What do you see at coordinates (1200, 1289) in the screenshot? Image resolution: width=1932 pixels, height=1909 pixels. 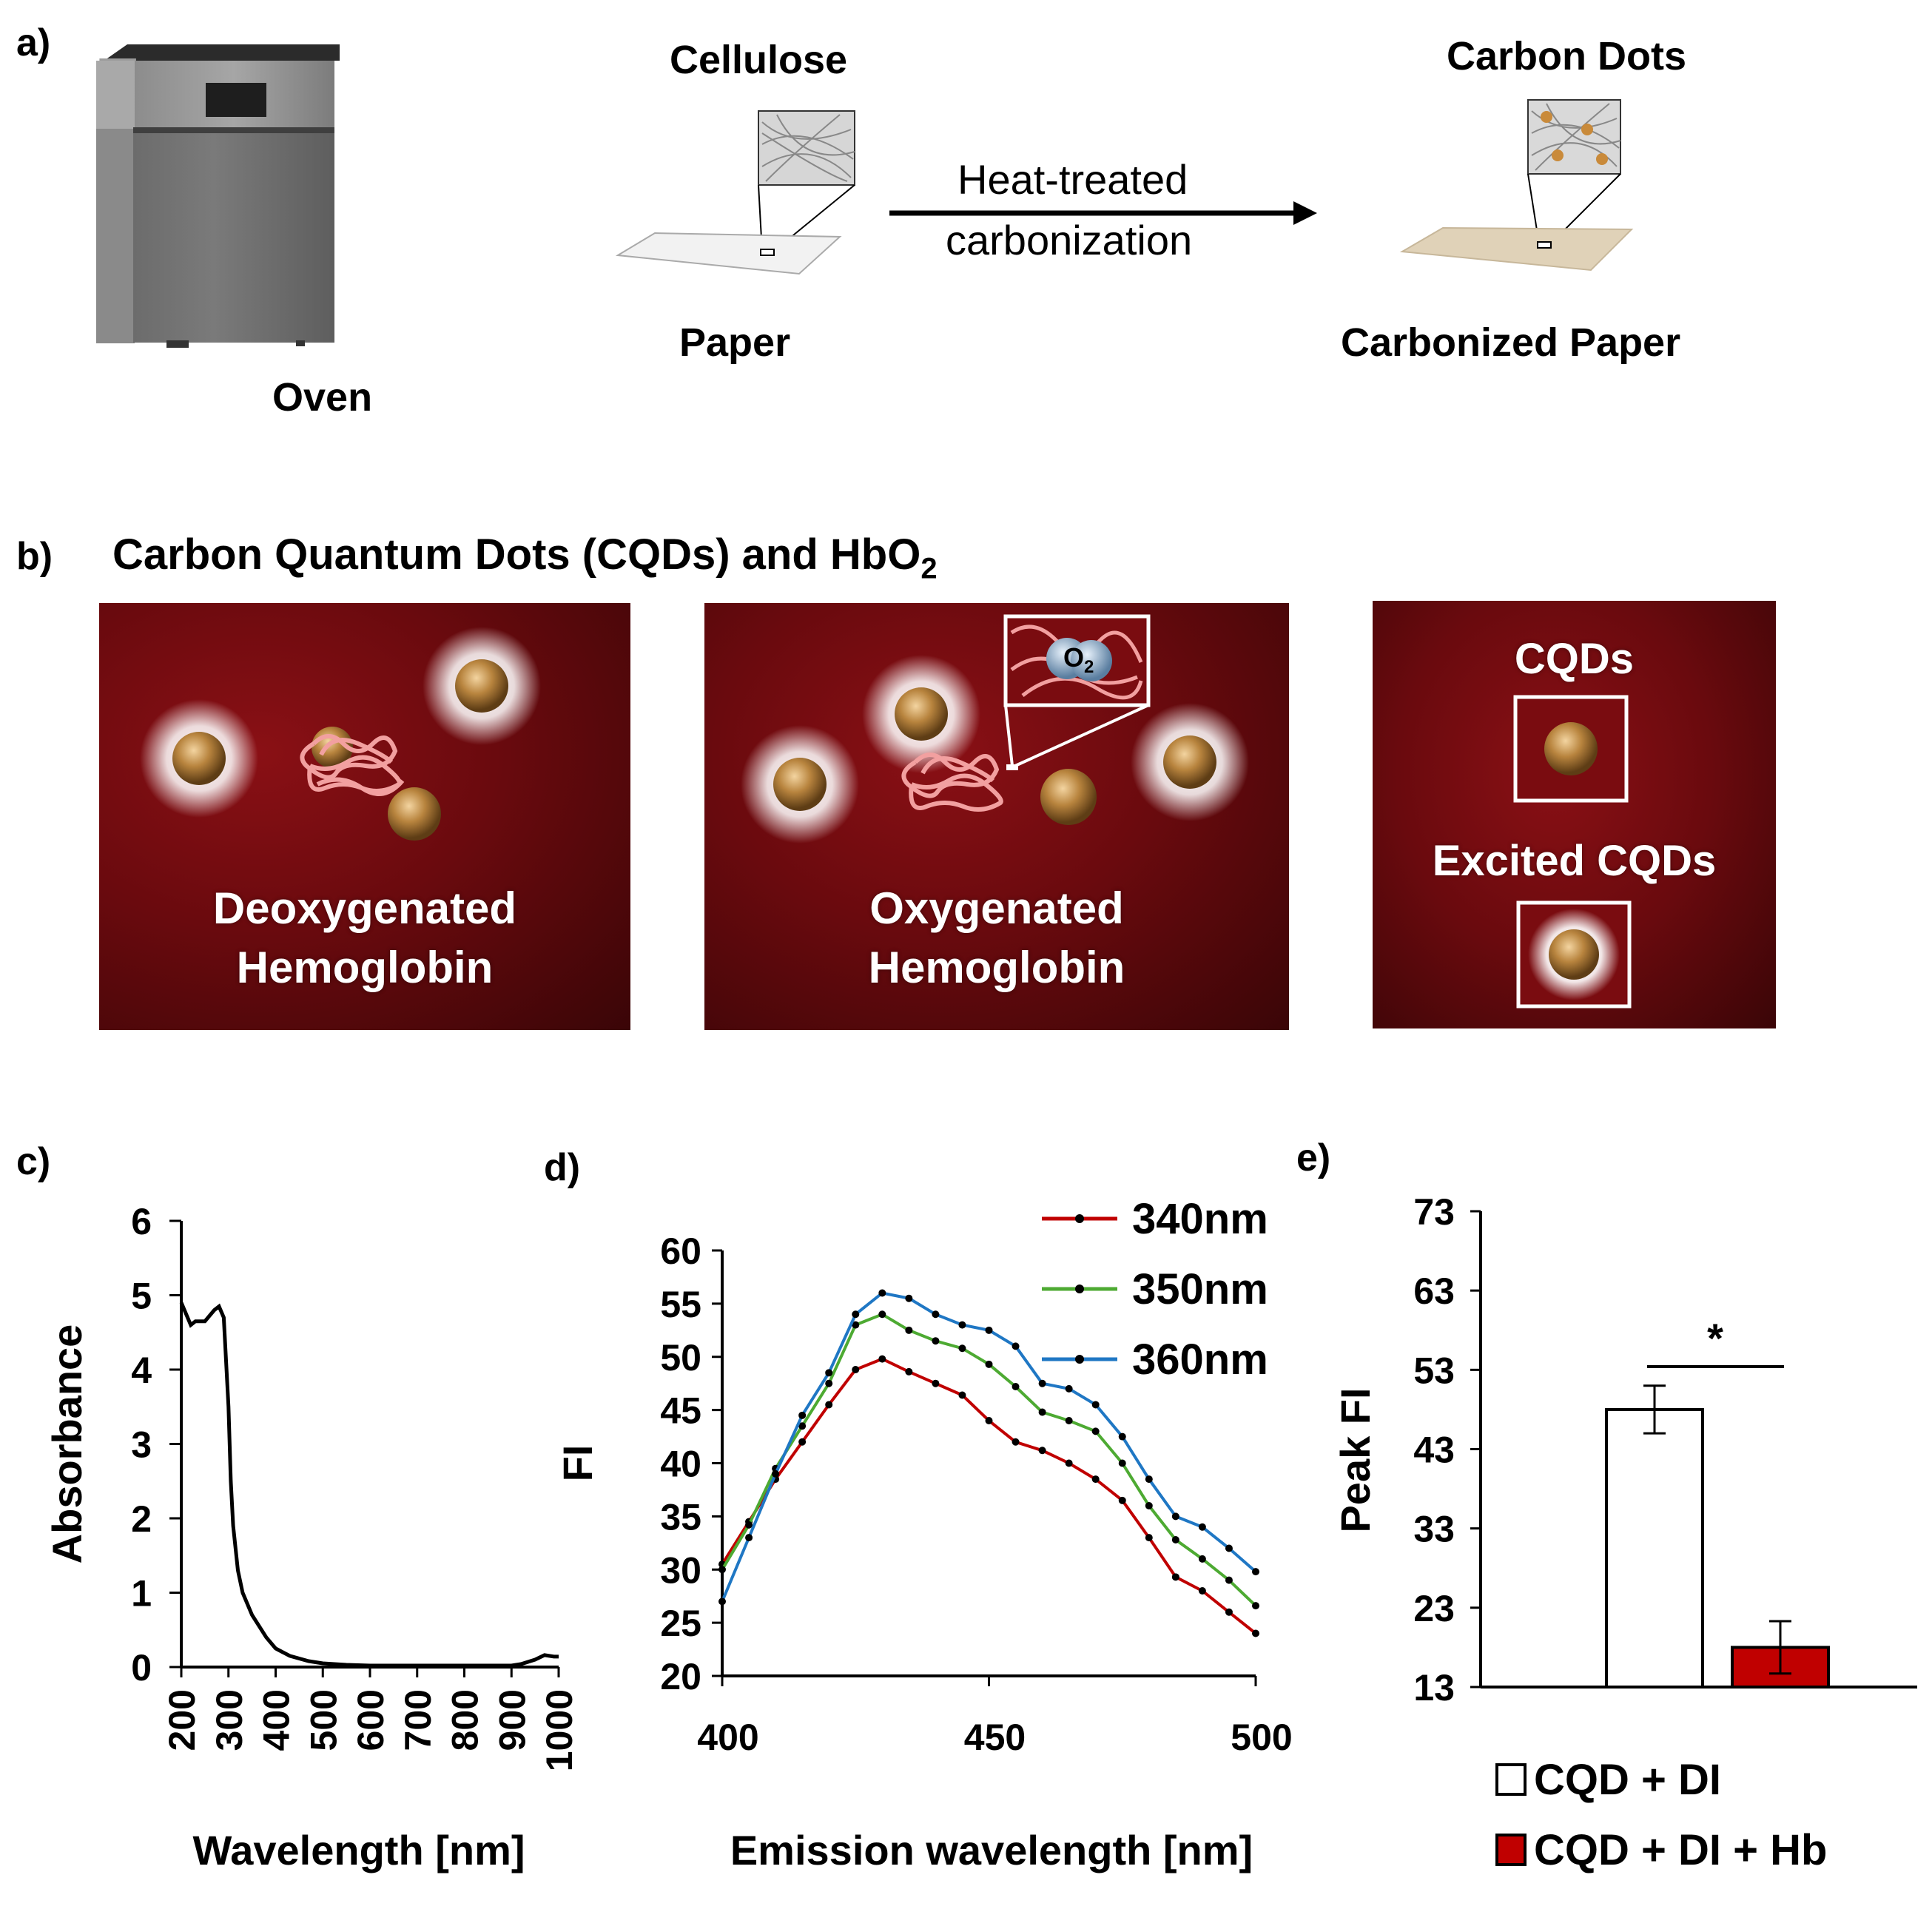 I see `legend-label-350nm: 350nm` at bounding box center [1200, 1289].